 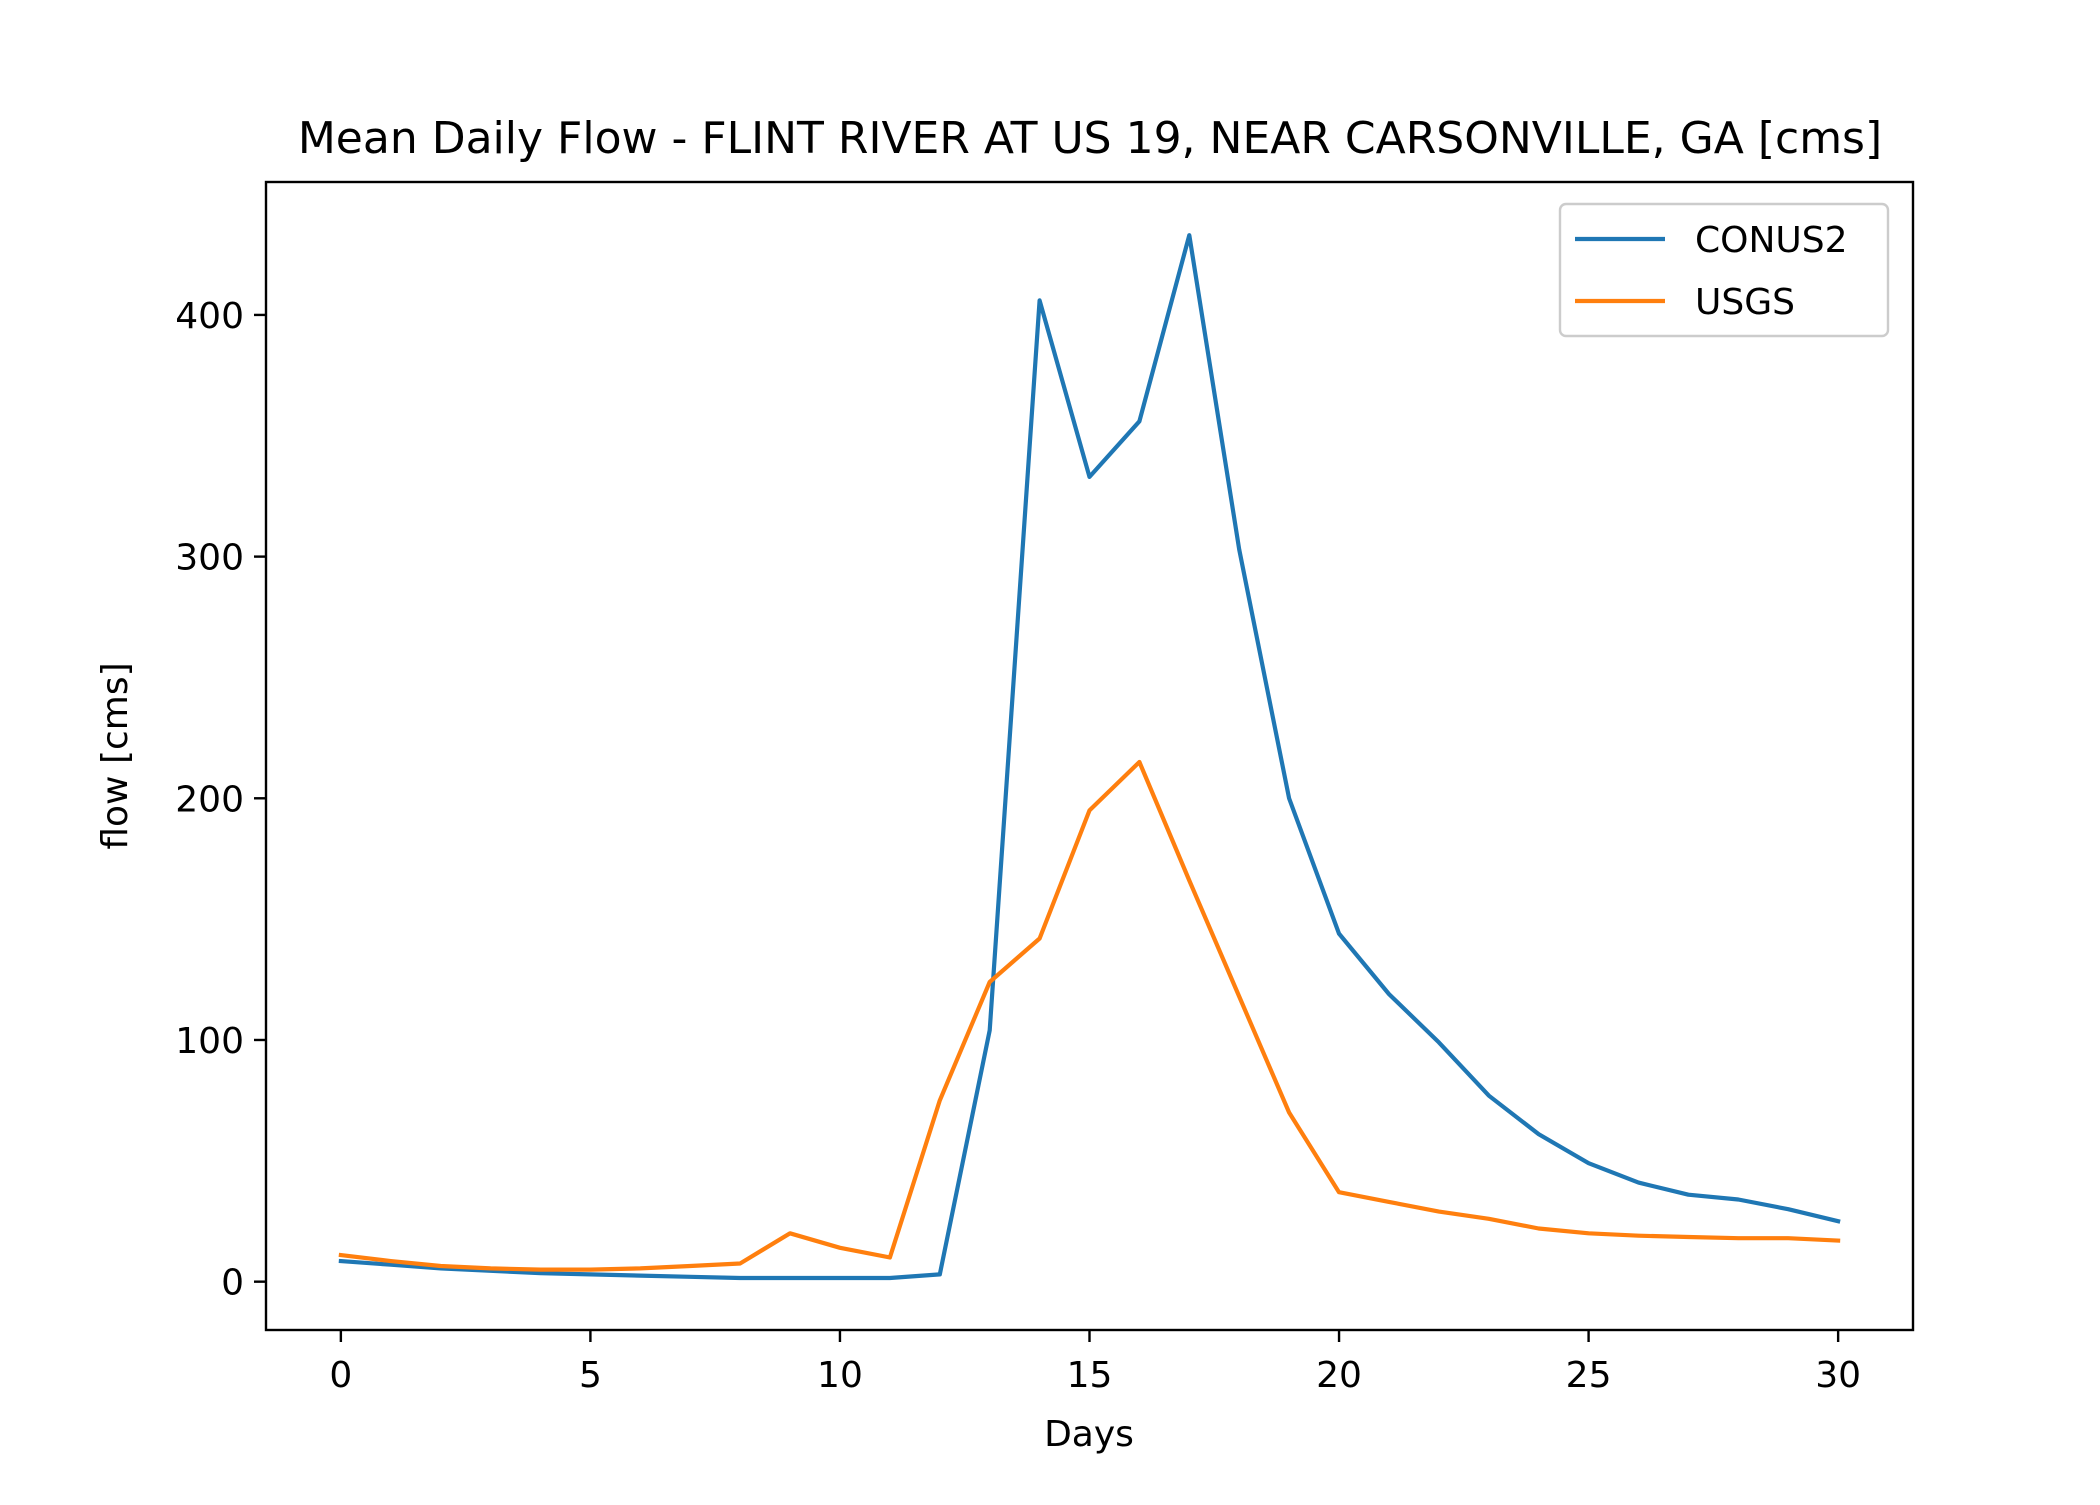 What do you see at coordinates (209, 558) in the screenshot?
I see `y-tick-label: 300` at bounding box center [209, 558].